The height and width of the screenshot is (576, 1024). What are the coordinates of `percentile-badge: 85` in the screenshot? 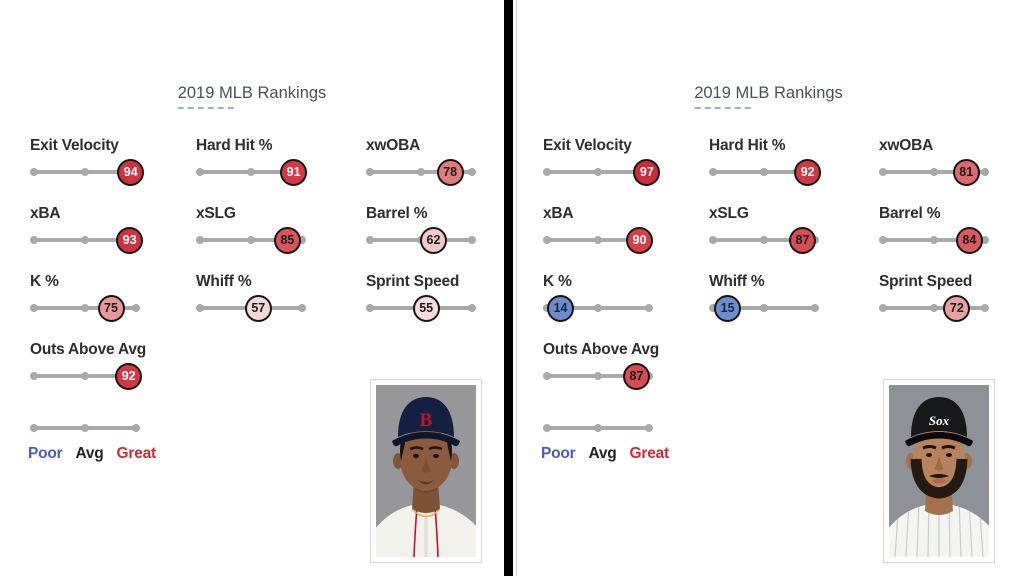 It's located at (287, 240).